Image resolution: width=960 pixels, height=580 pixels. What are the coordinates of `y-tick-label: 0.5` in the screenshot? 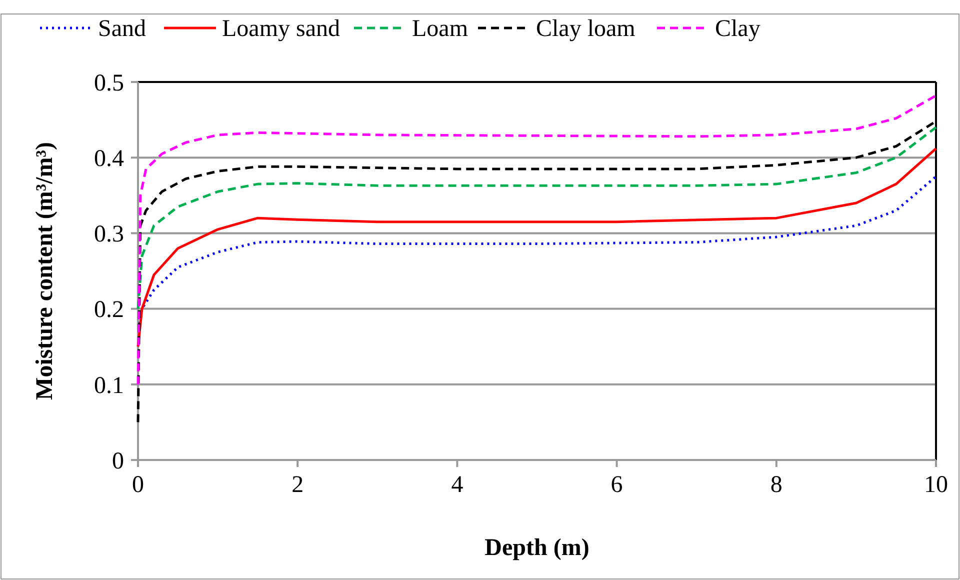 It's located at (109, 83).